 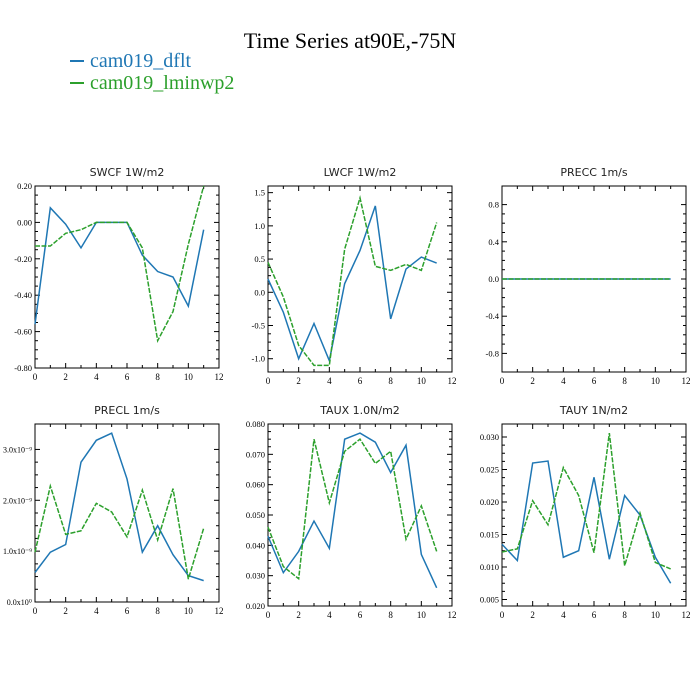 I want to click on panel-title-3: PRECL 1m/s, so click(x=127, y=410).